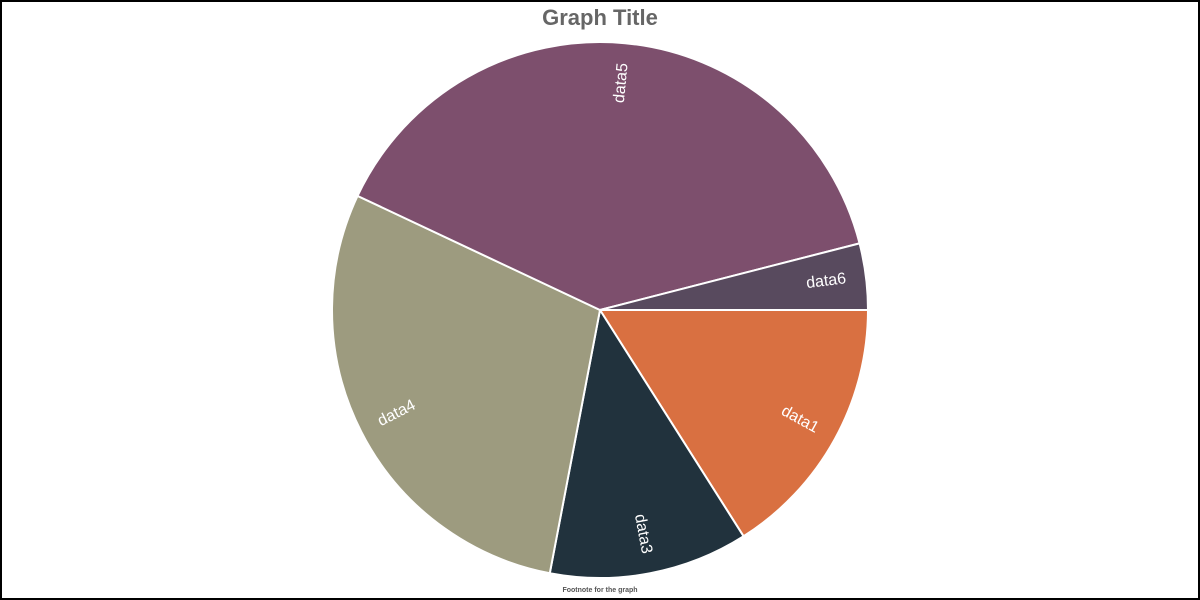 Image resolution: width=1200 pixels, height=600 pixels. What do you see at coordinates (621, 83) in the screenshot?
I see `pie-label-data5: data5` at bounding box center [621, 83].